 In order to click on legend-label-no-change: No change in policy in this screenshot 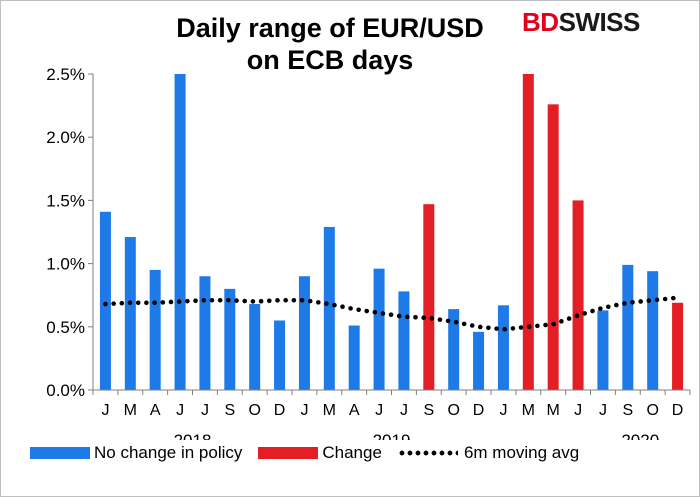, I will do `click(168, 452)`.